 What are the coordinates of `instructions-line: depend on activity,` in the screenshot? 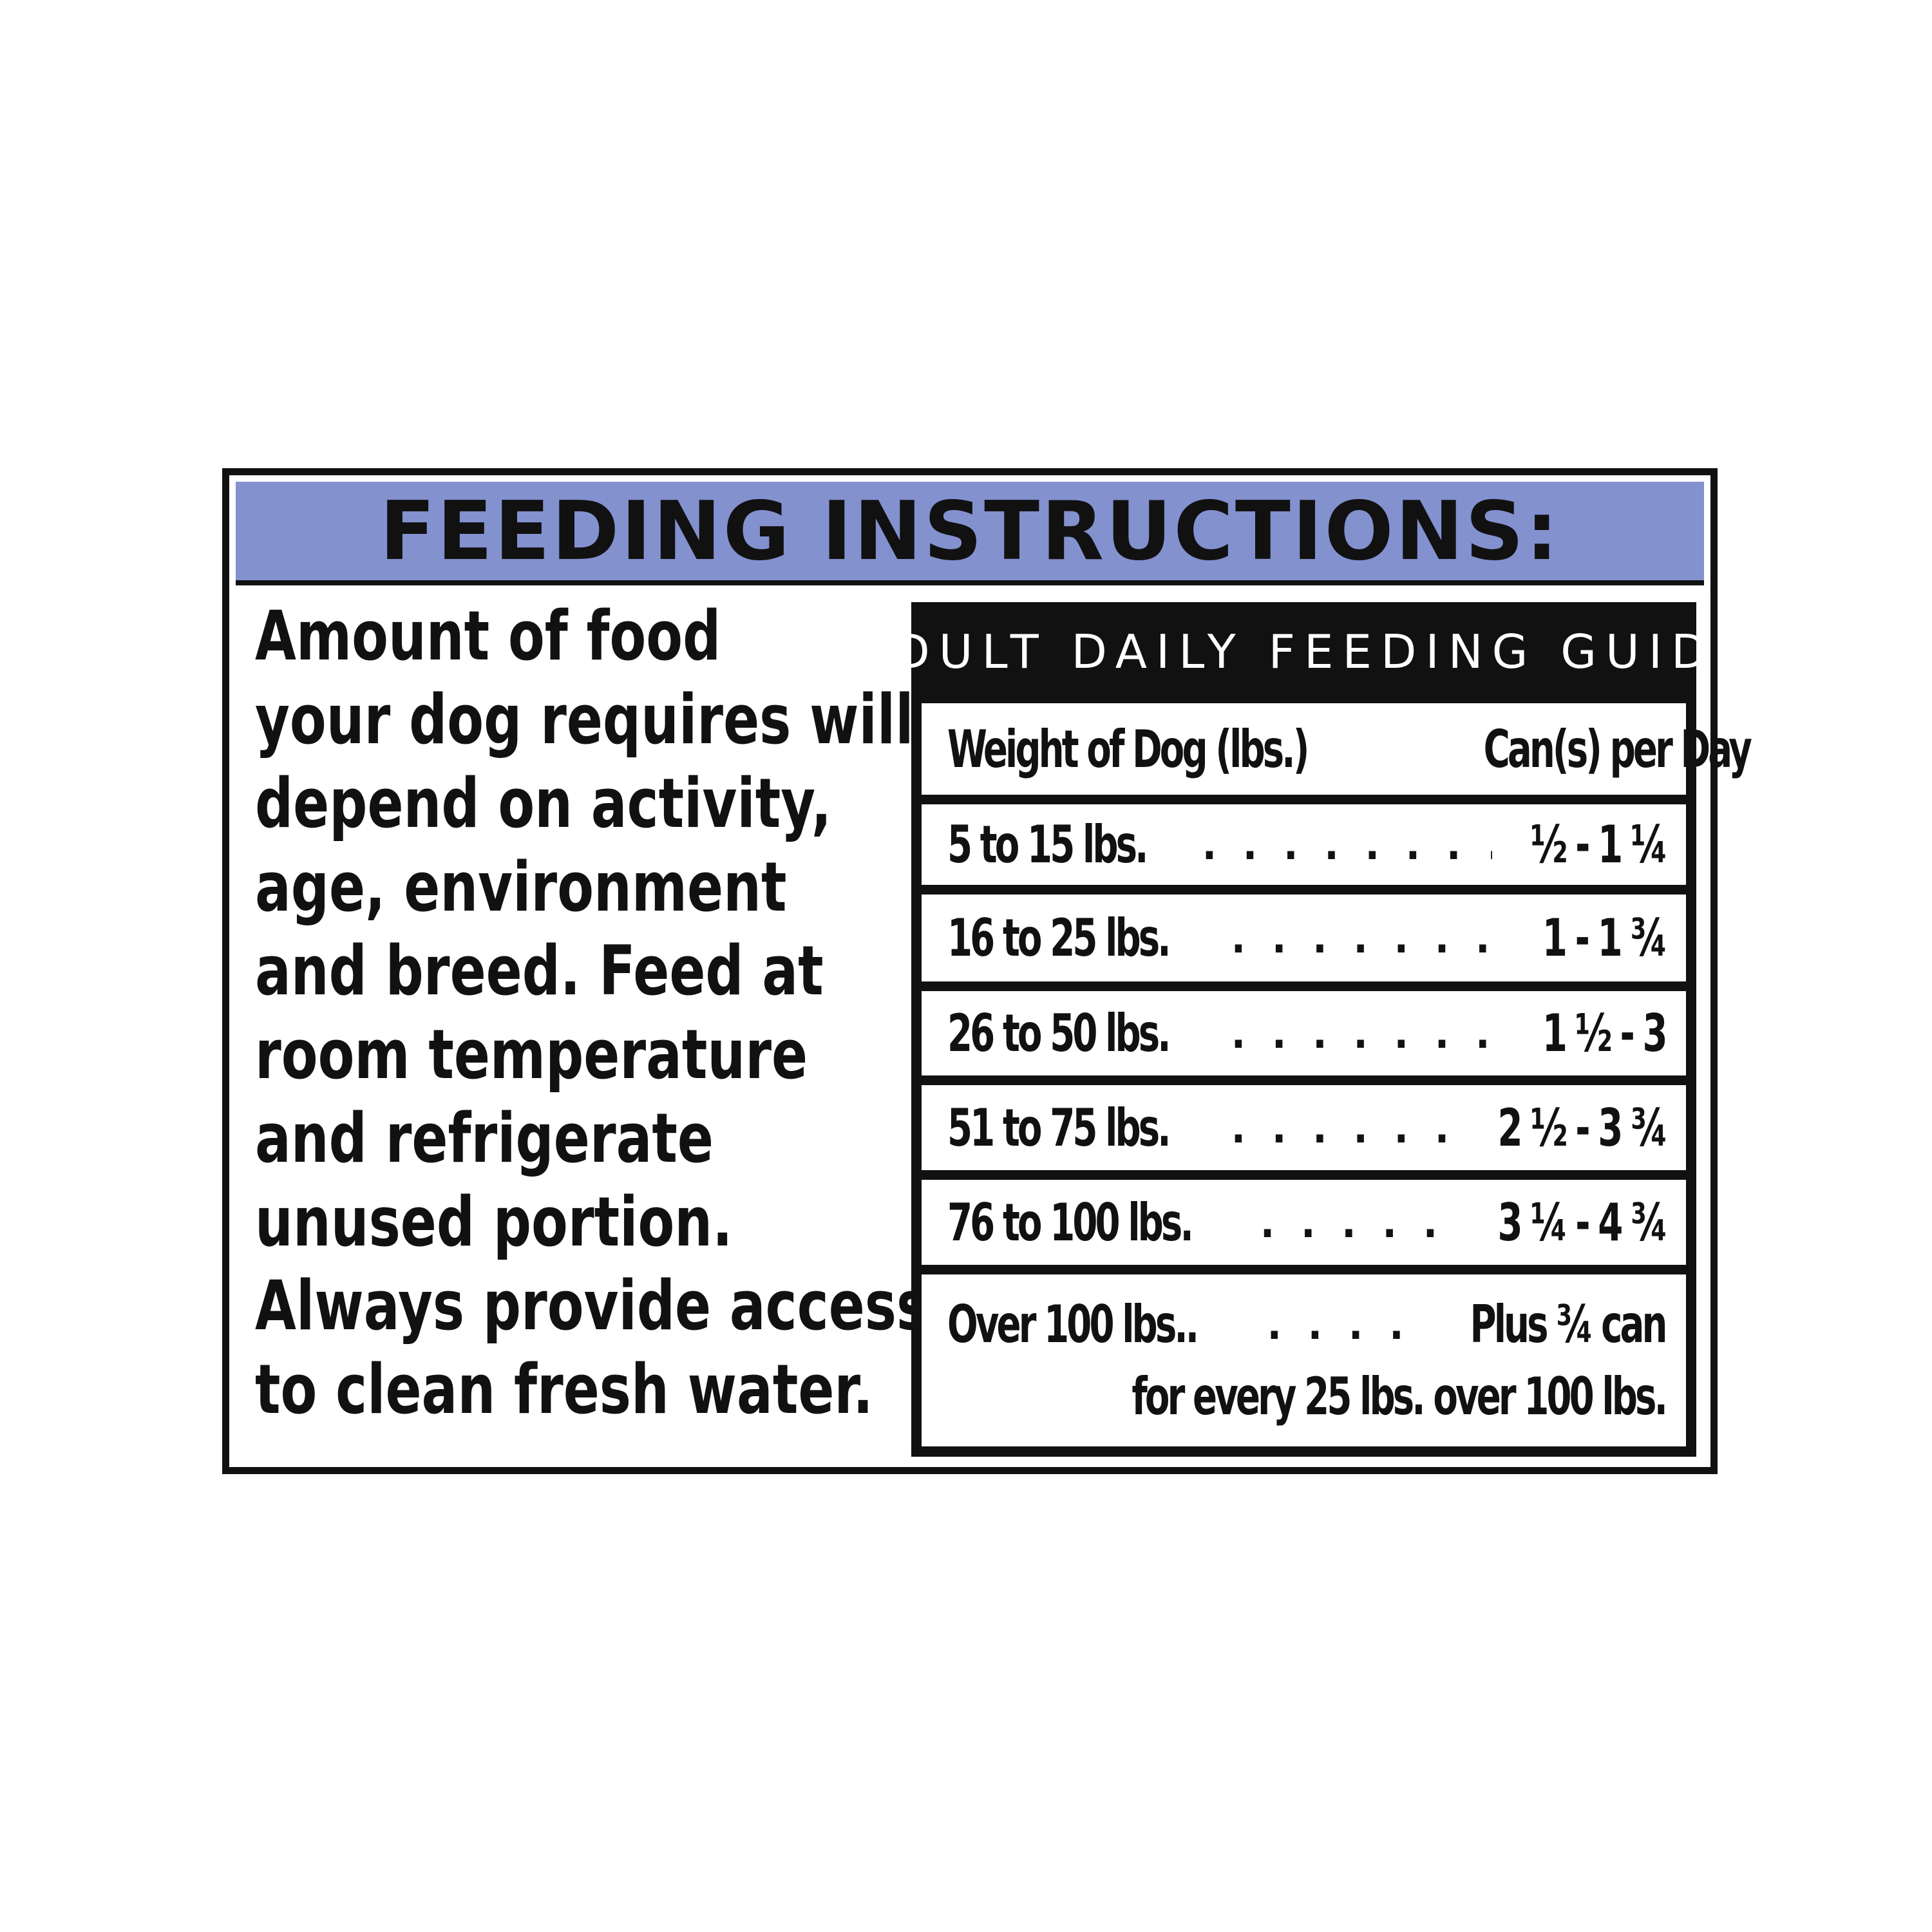 It's located at (543, 804).